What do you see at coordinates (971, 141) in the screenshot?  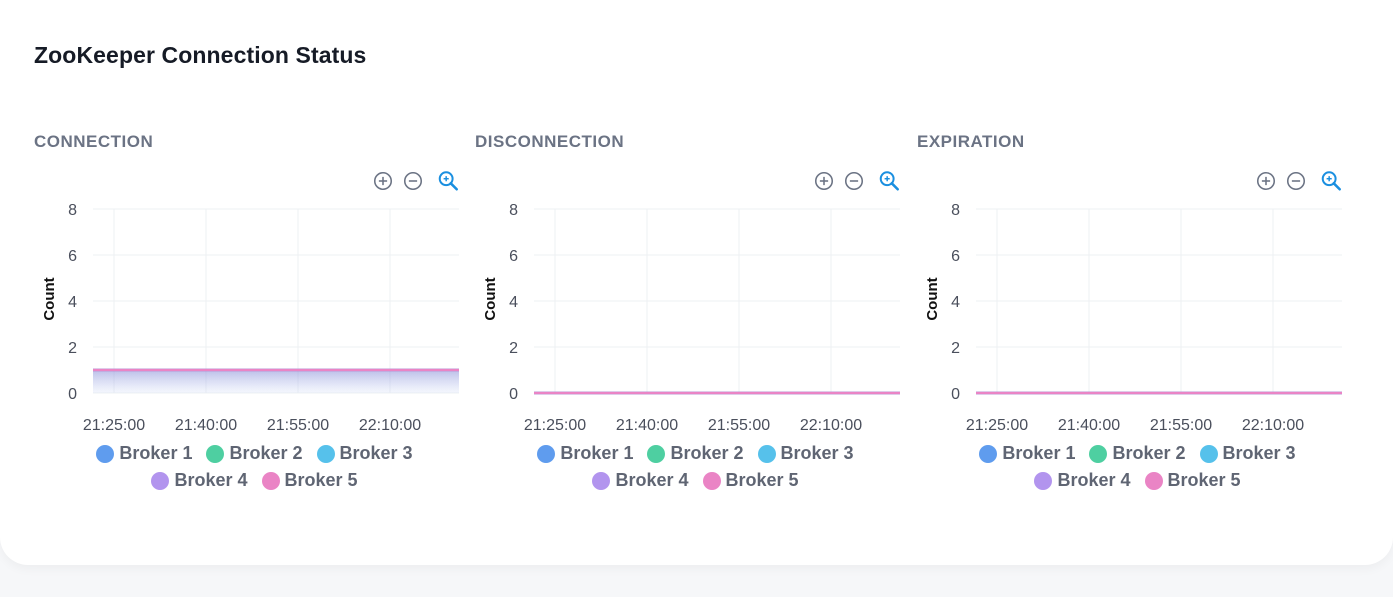 I see `panel-title: EXPIRATION` at bounding box center [971, 141].